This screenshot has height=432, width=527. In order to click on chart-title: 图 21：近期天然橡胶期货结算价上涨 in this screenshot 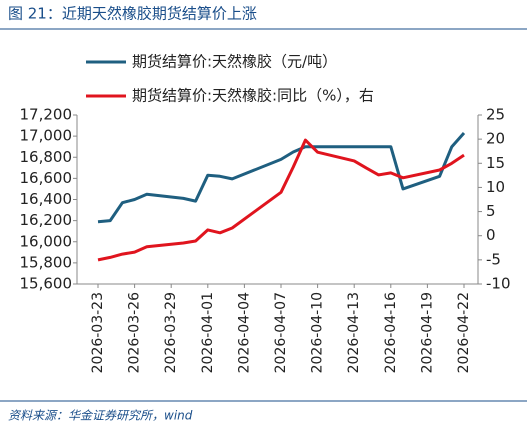, I will do `click(132, 14)`.